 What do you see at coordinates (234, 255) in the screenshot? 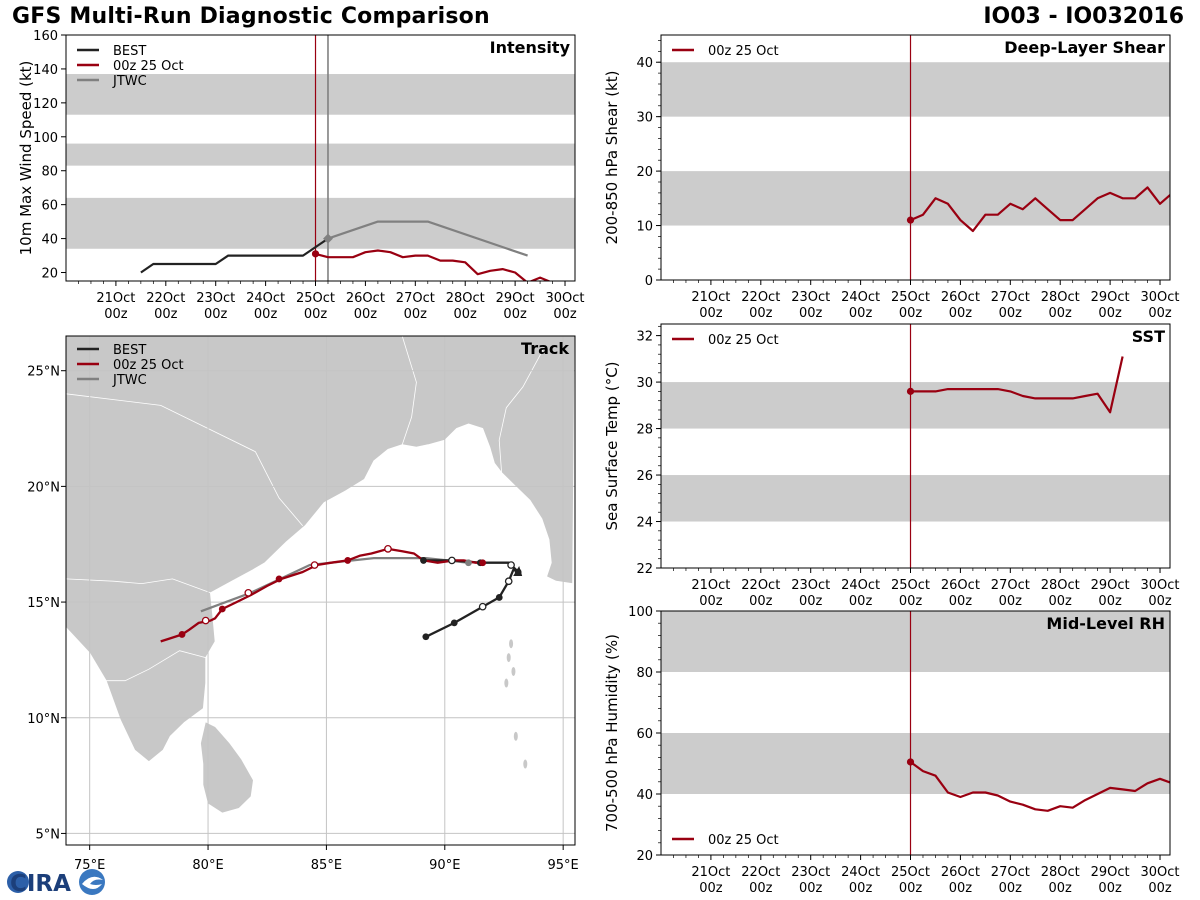
I see `series-line-best` at bounding box center [234, 255].